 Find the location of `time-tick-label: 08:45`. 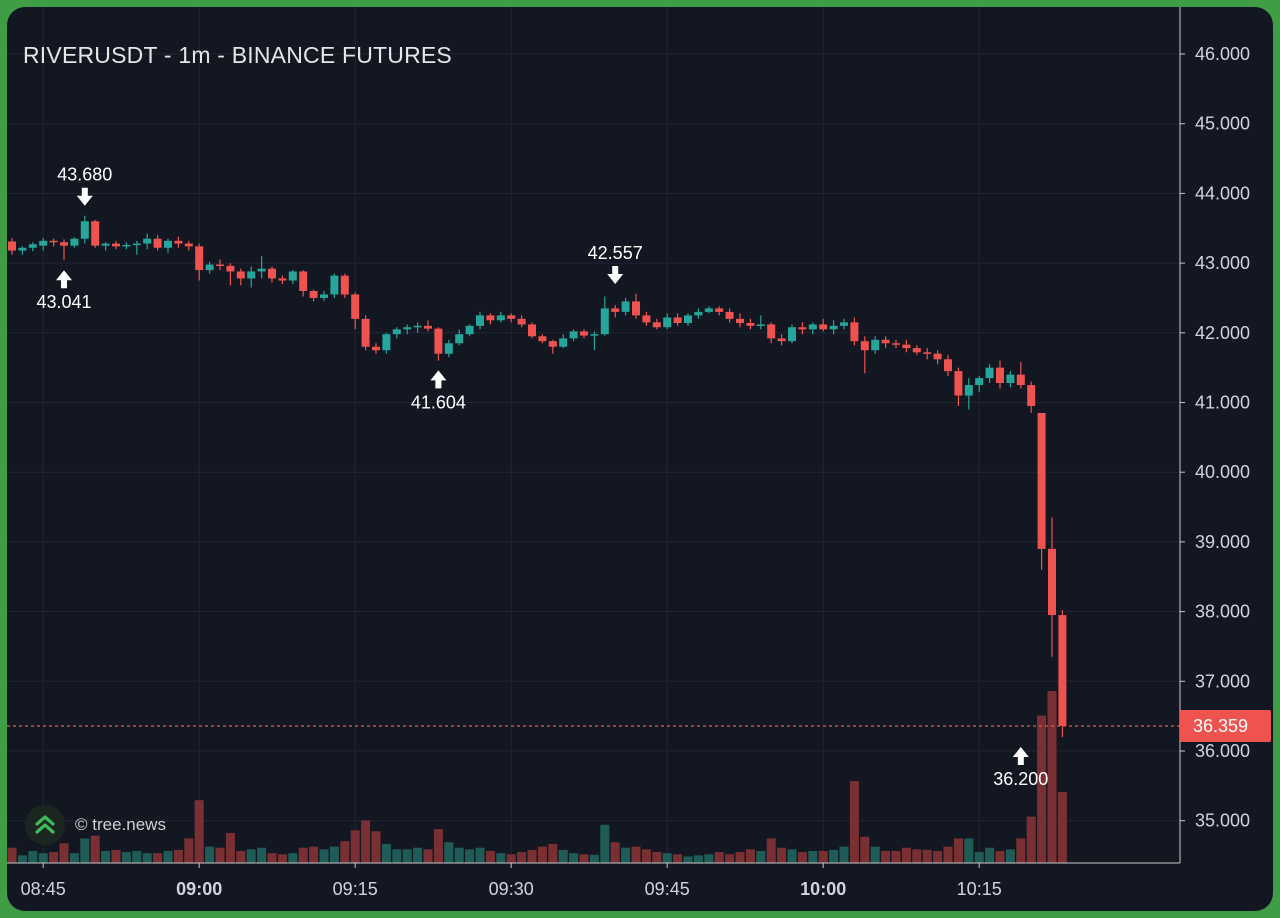

time-tick-label: 08:45 is located at coordinates (43, 889).